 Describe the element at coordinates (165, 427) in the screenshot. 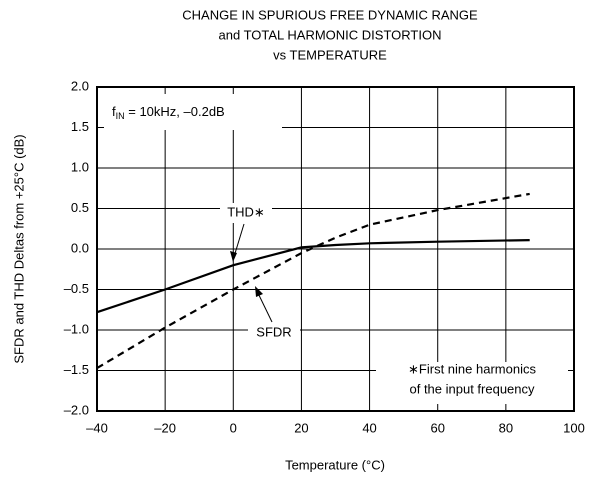

I see `x-tick-label: –20` at that location.